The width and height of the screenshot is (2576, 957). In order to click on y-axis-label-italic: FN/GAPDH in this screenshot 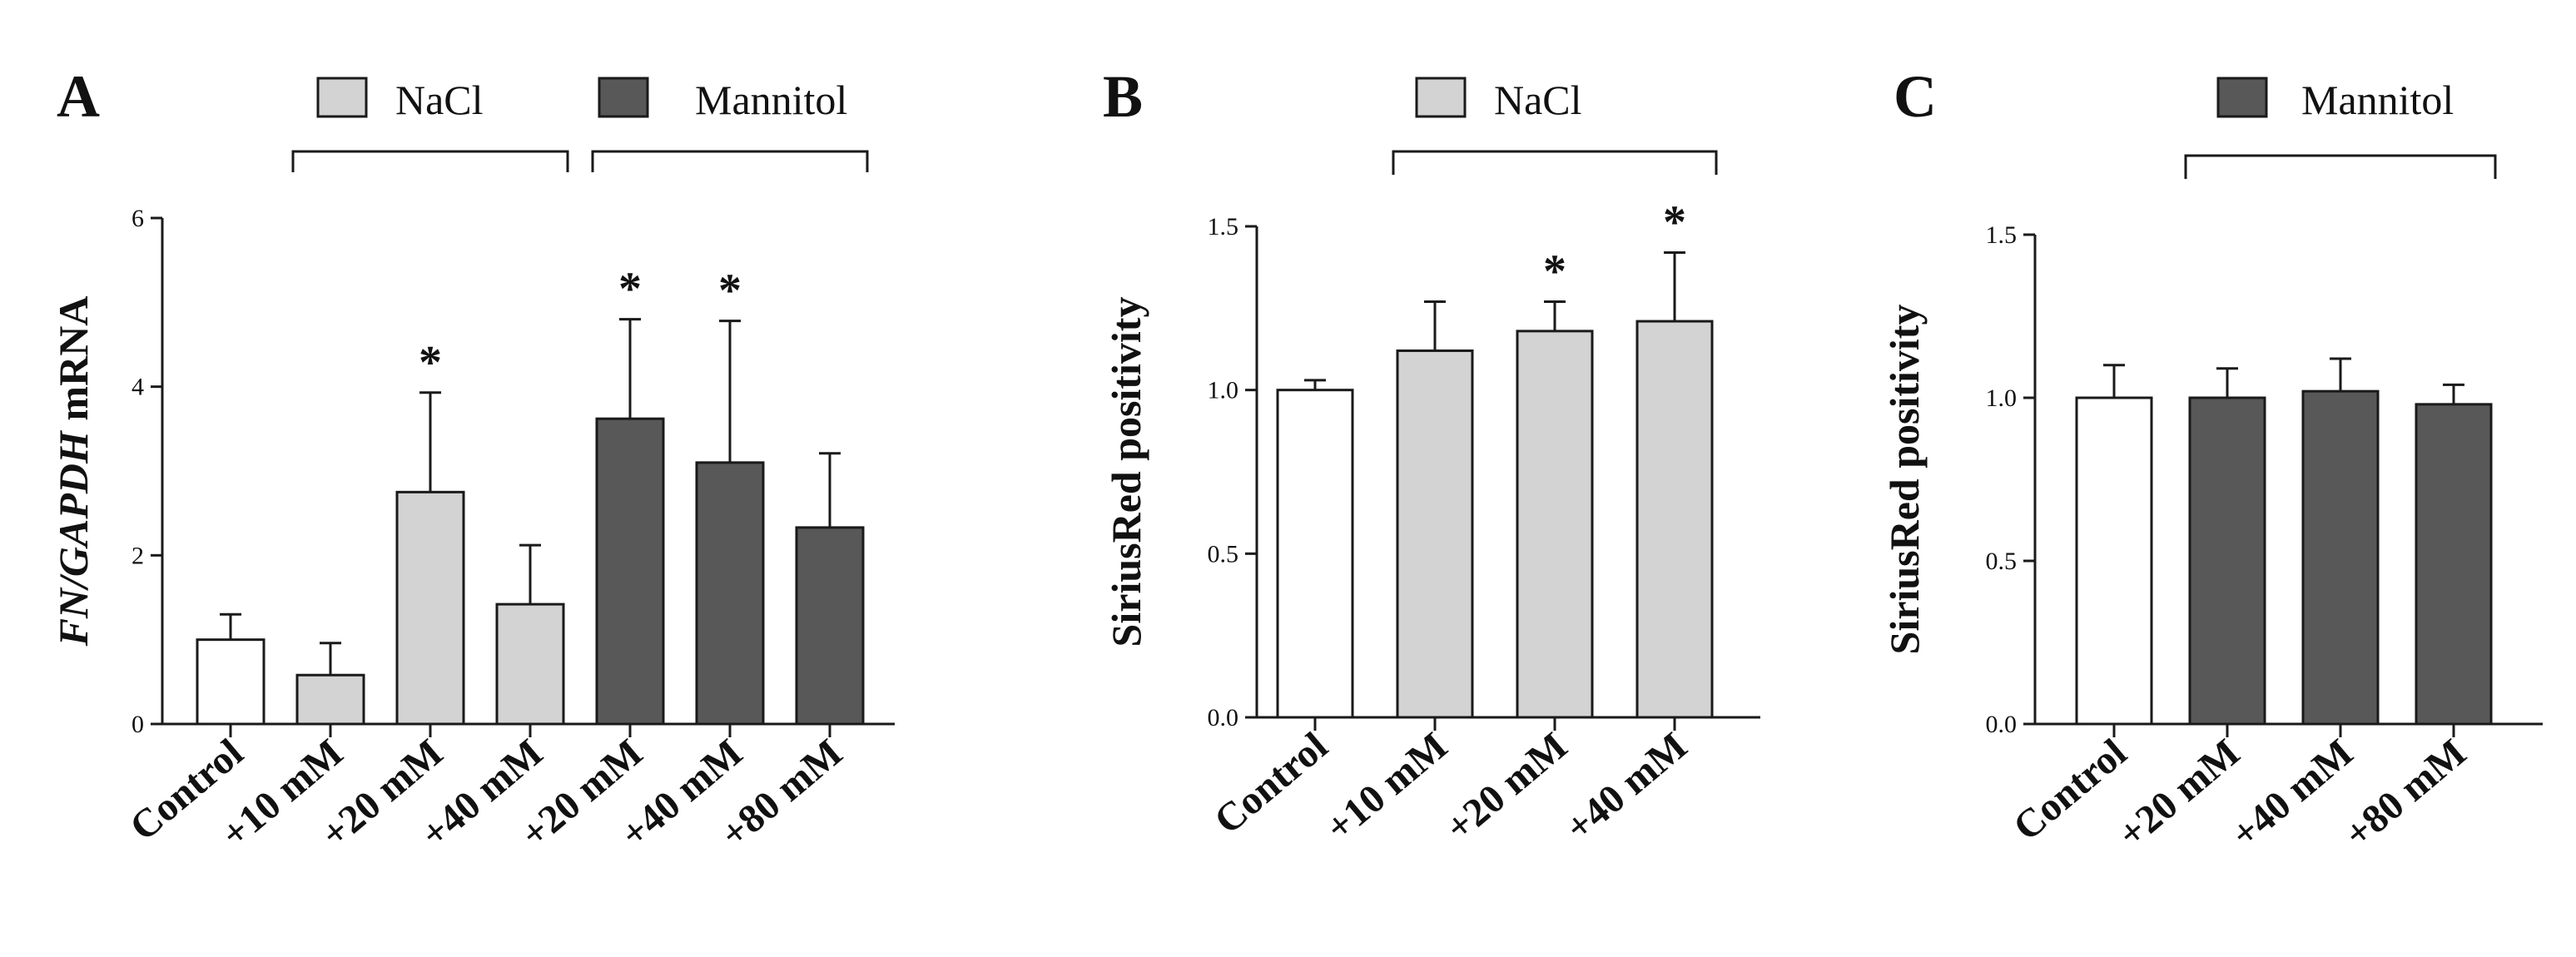, I will do `click(73, 538)`.